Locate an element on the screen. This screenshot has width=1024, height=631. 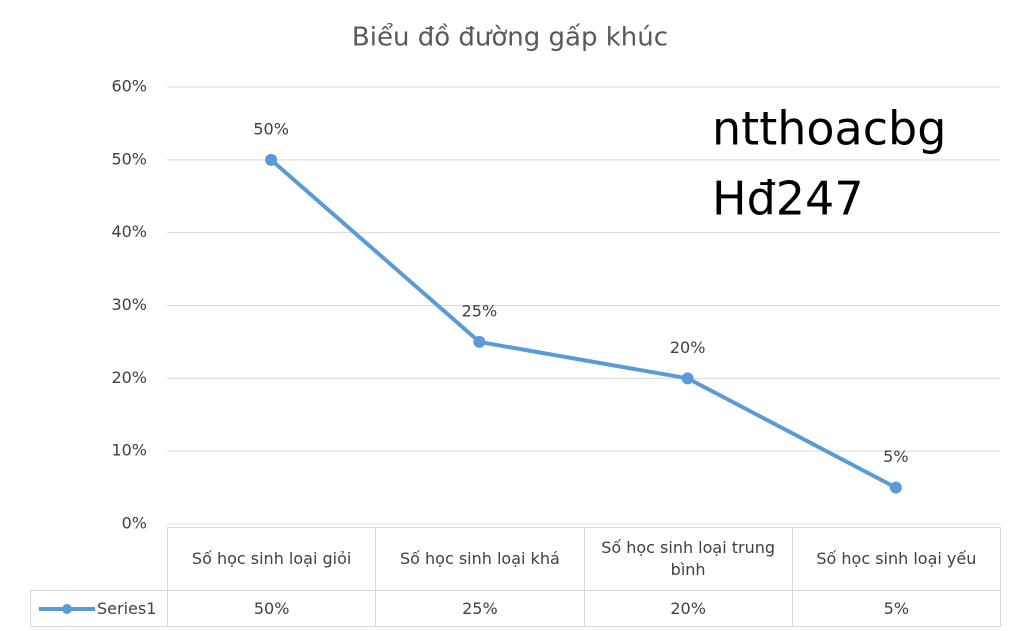
y-tick-label: 30% is located at coordinates (129, 304).